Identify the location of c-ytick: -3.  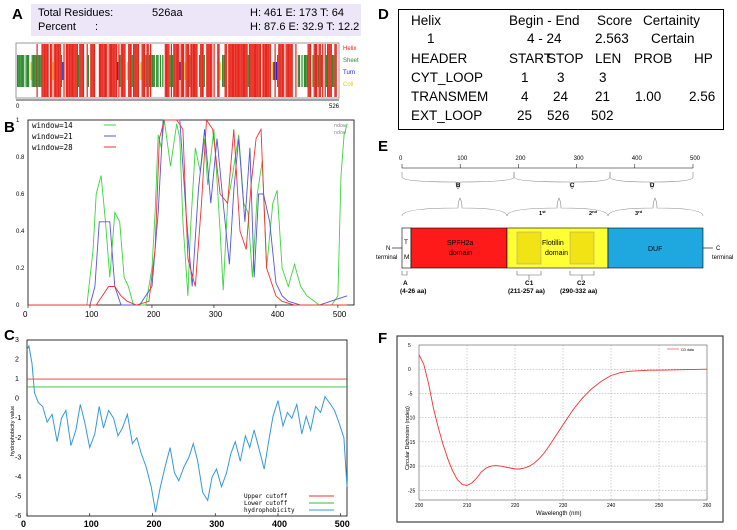
(18, 457).